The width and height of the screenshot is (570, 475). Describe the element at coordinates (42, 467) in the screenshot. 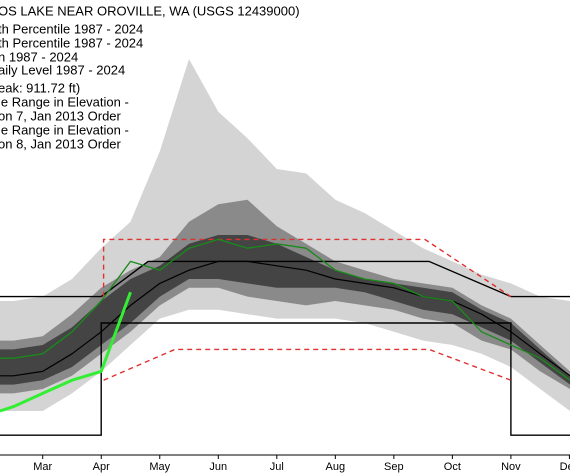

I see `x-tick-label: Mar` at that location.